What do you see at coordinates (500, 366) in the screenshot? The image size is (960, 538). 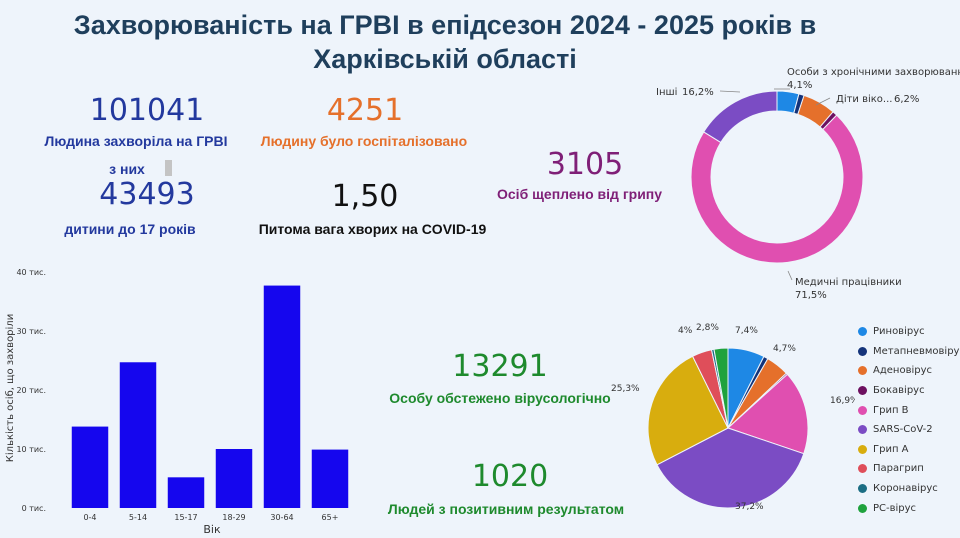 I see `tested-value: 13291` at bounding box center [500, 366].